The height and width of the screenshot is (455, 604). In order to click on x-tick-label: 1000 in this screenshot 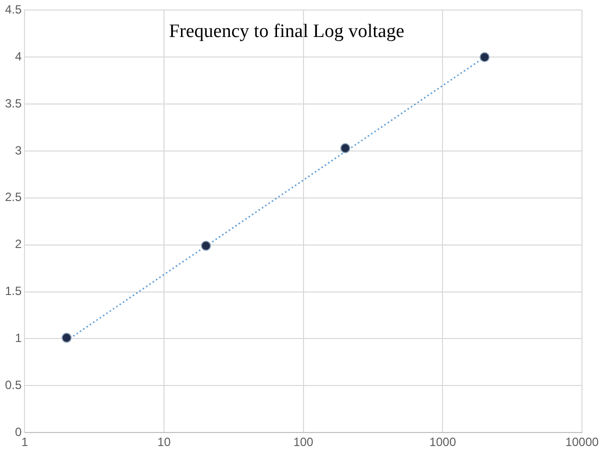, I will do `click(442, 442)`.